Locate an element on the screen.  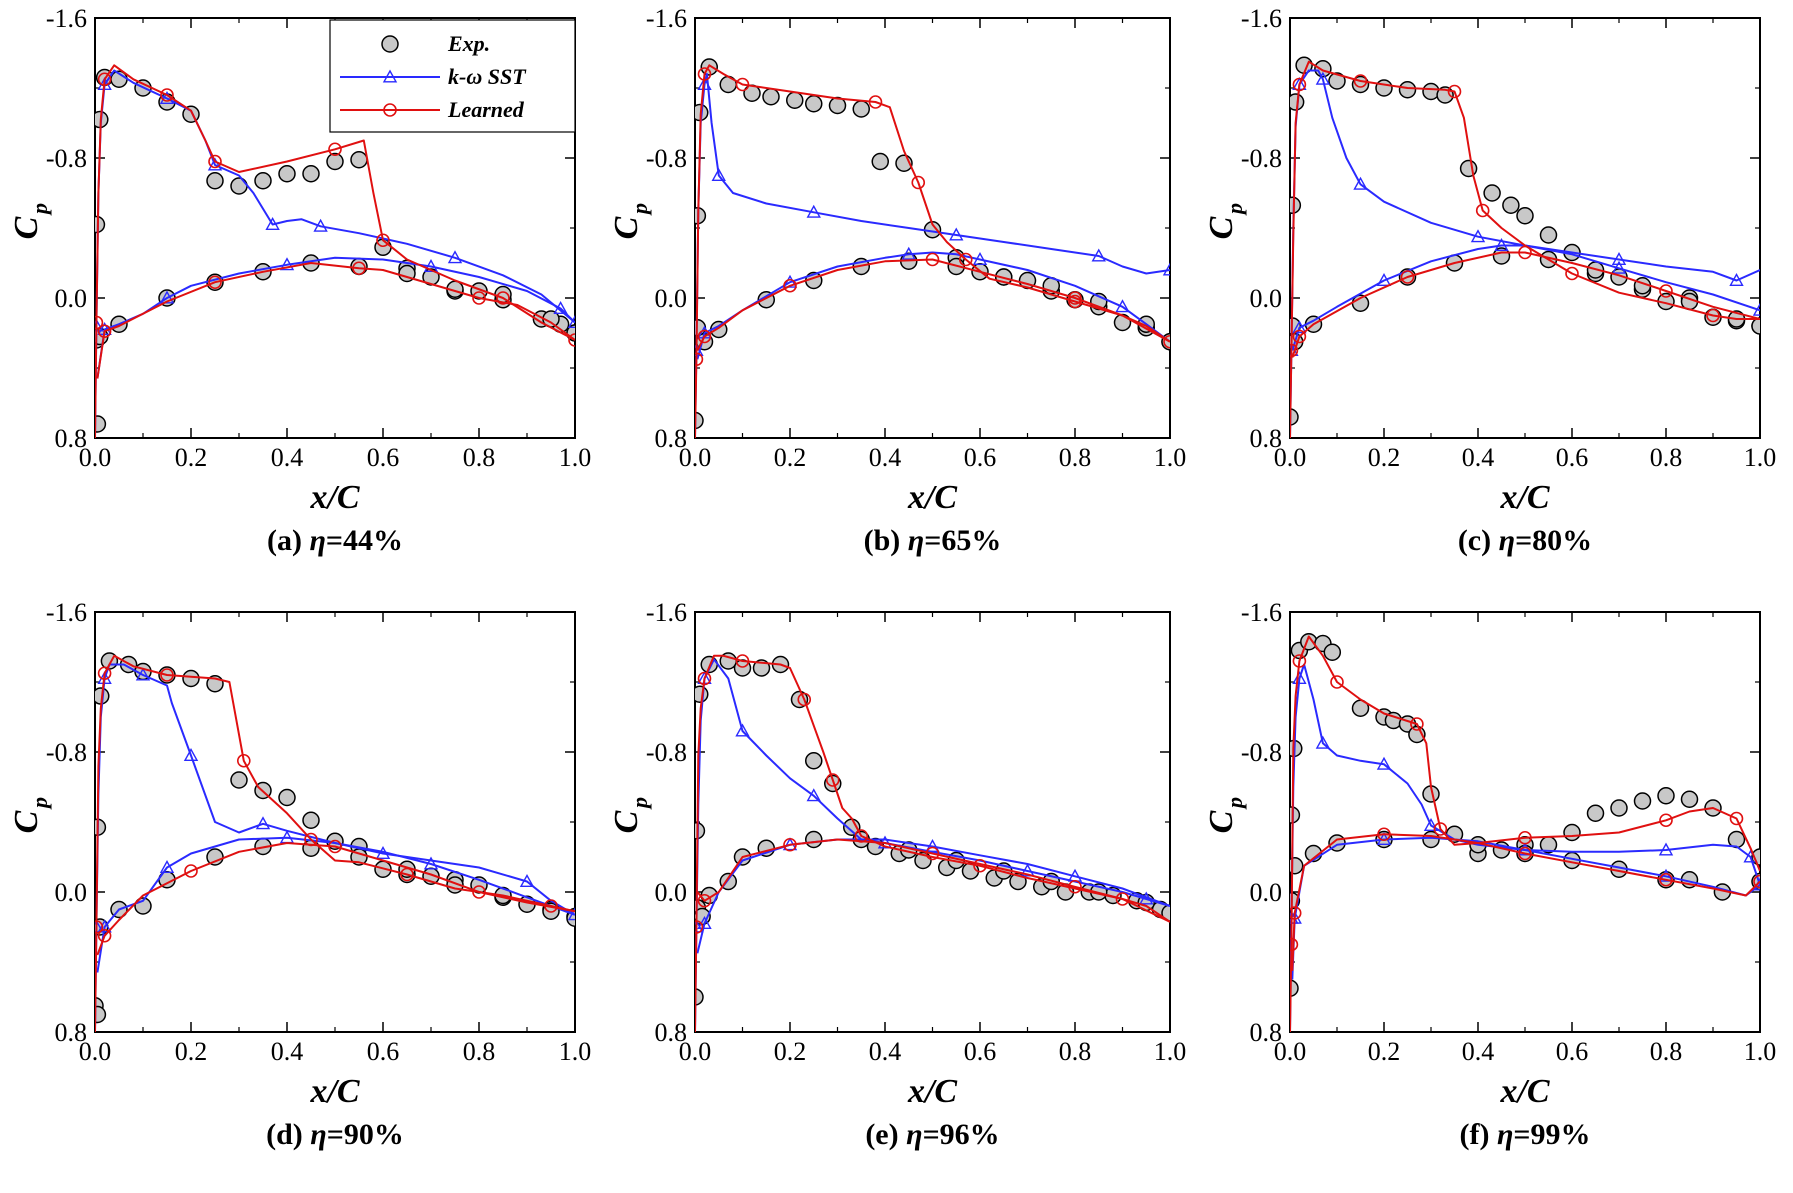
x-tick-label: 0.6 is located at coordinates (1572, 457).